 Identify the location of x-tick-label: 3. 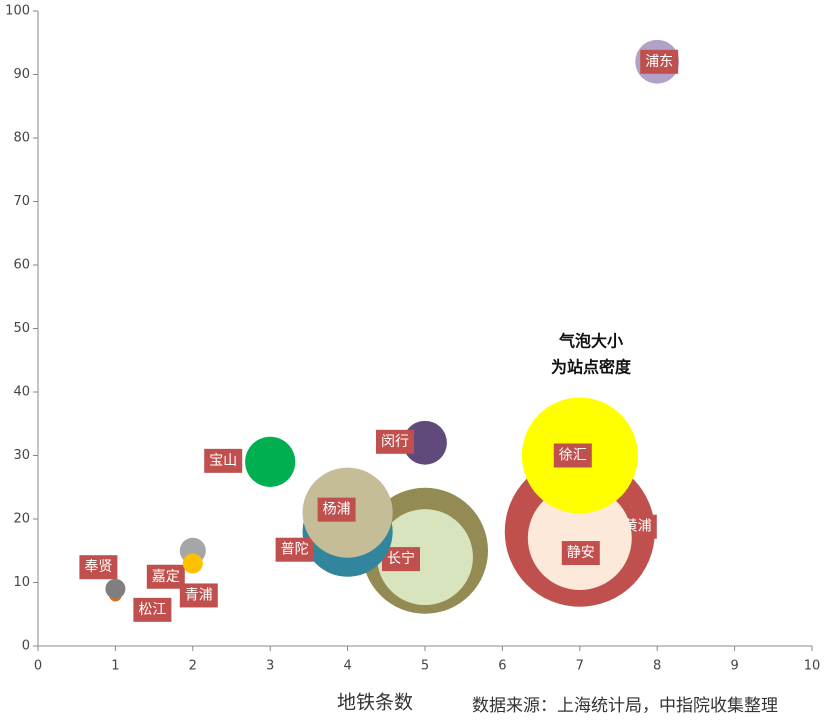
(270, 666).